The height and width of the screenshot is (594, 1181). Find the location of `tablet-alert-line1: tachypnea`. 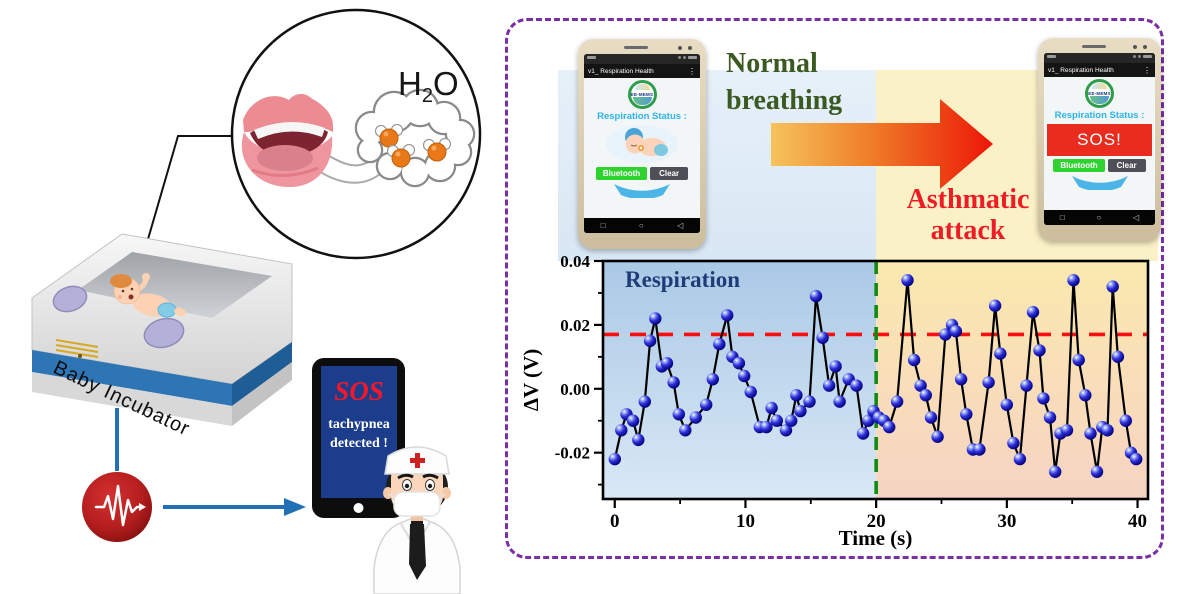

tablet-alert-line1: tachypnea is located at coordinates (358, 424).